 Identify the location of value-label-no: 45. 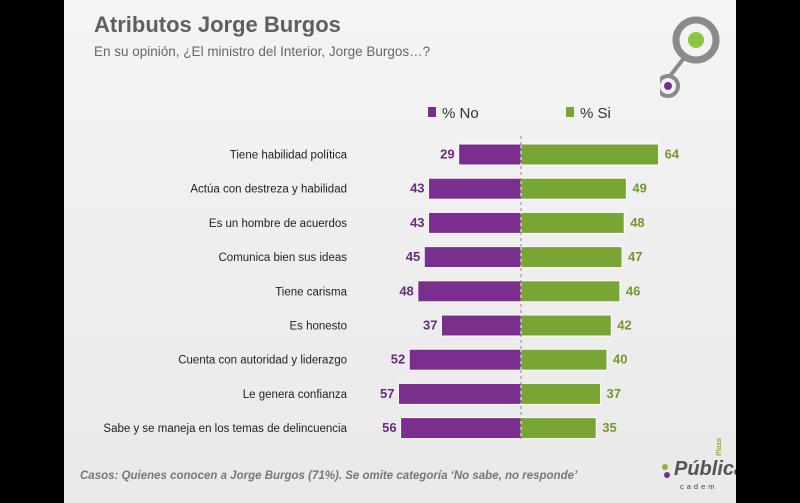
(413, 256).